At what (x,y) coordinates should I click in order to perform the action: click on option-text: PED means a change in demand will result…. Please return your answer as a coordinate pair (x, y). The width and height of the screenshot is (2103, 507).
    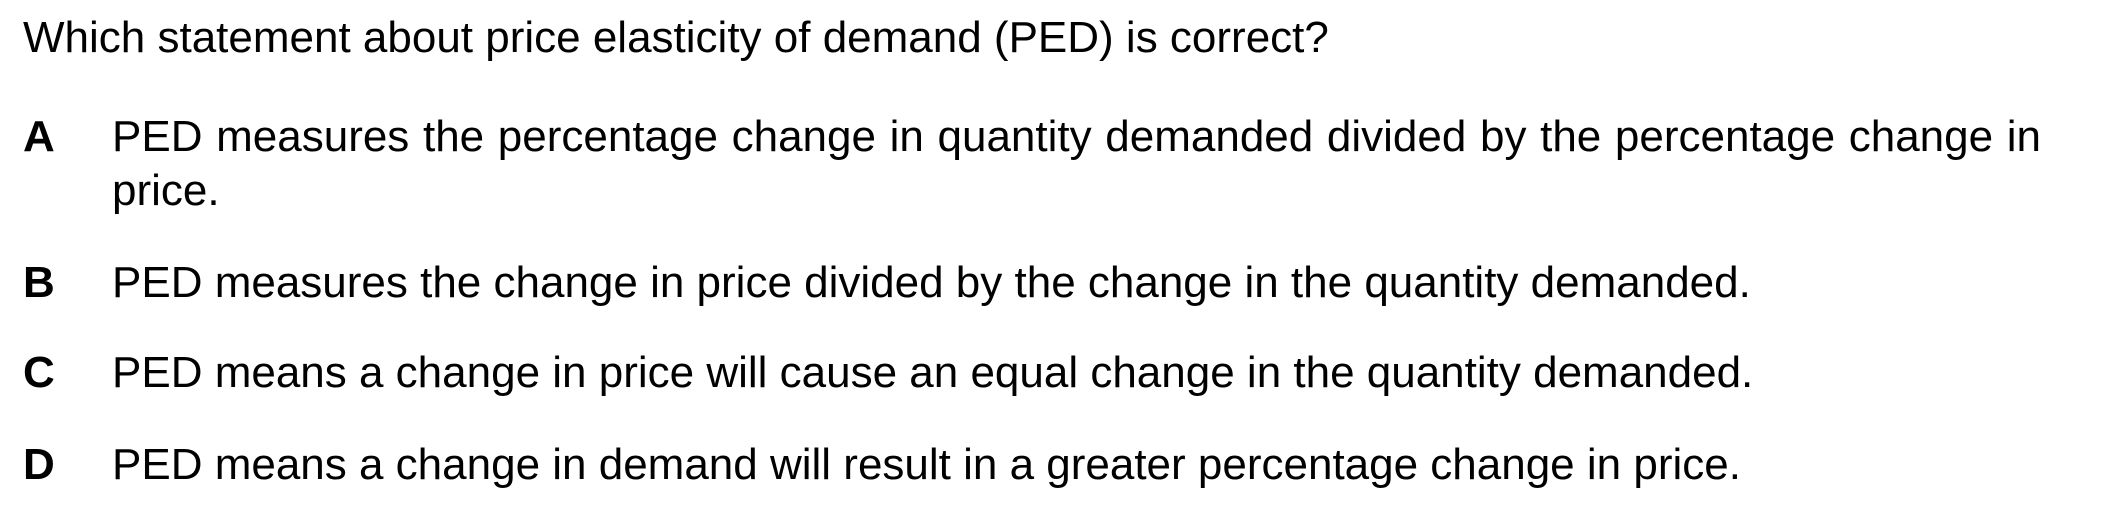
    Looking at the image, I should click on (926, 464).